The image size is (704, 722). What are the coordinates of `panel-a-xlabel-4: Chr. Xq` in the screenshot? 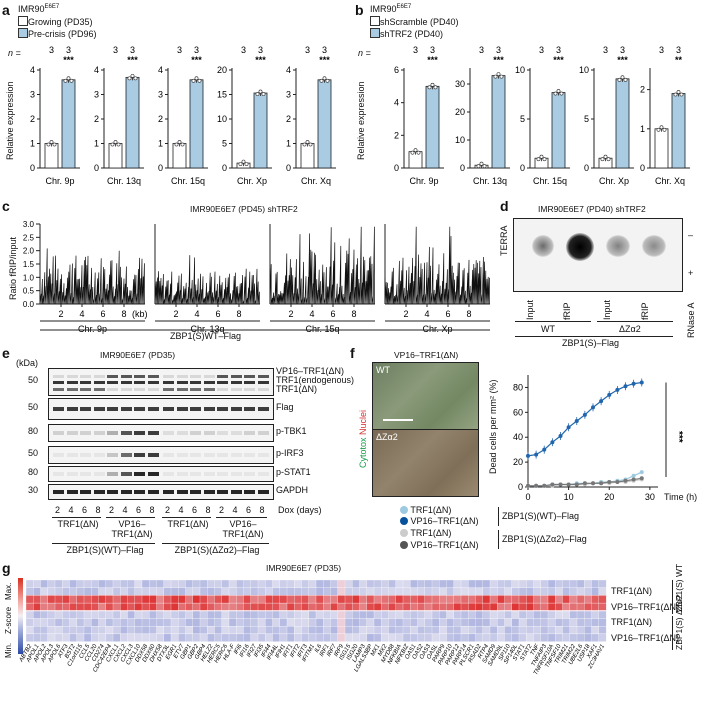 It's located at (316, 181).